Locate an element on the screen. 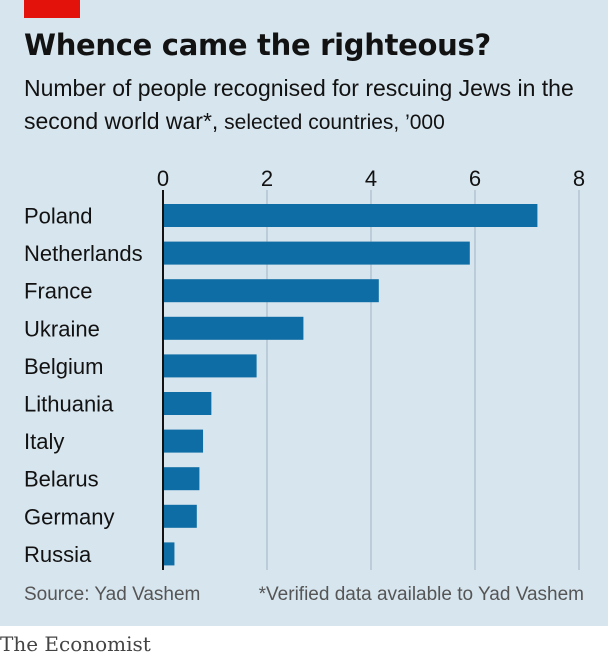 The height and width of the screenshot is (662, 608). category-label-belarus: Belarus is located at coordinates (61, 479).